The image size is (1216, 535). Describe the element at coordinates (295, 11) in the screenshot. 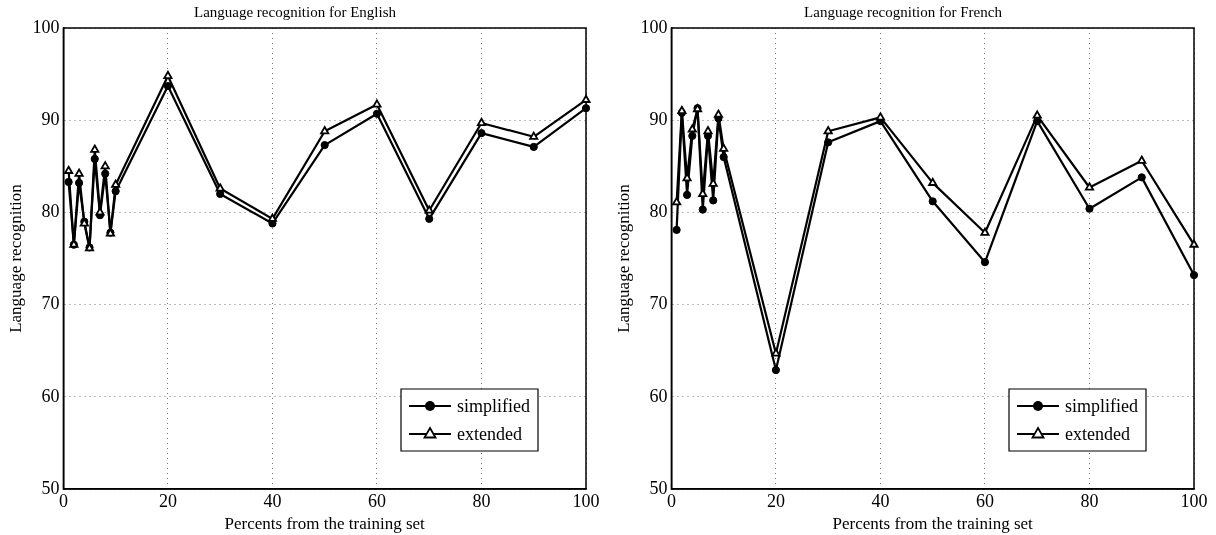

I see `chart-title: Language recognition for English` at that location.